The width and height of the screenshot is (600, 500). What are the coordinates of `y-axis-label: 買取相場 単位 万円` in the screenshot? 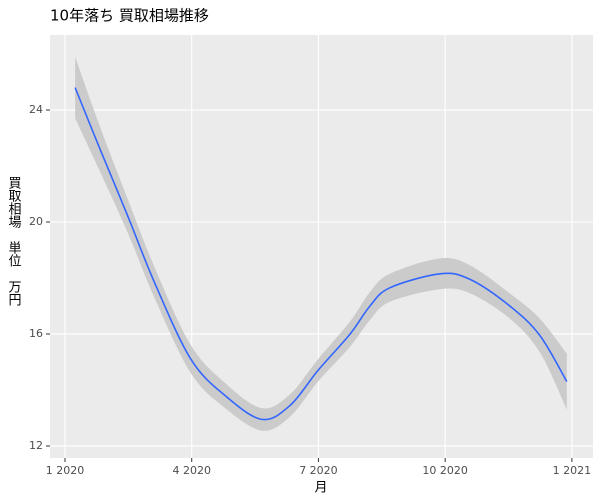 It's located at (14, 241).